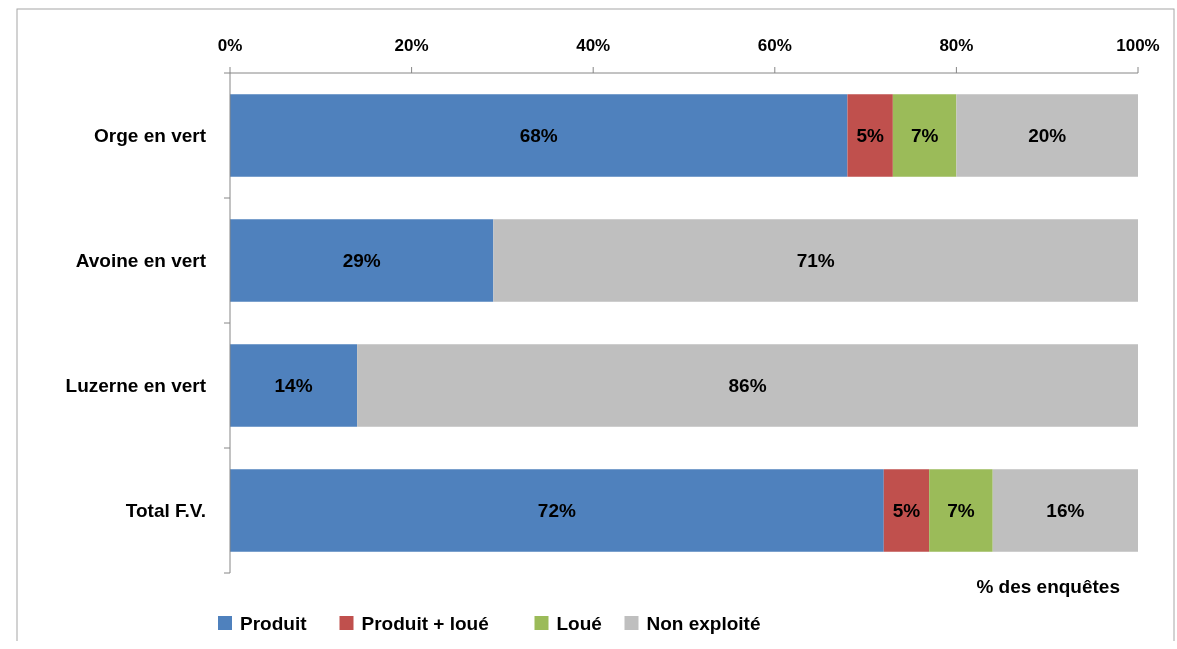  What do you see at coordinates (230, 45) in the screenshot?
I see `x-tick-label: 0%` at bounding box center [230, 45].